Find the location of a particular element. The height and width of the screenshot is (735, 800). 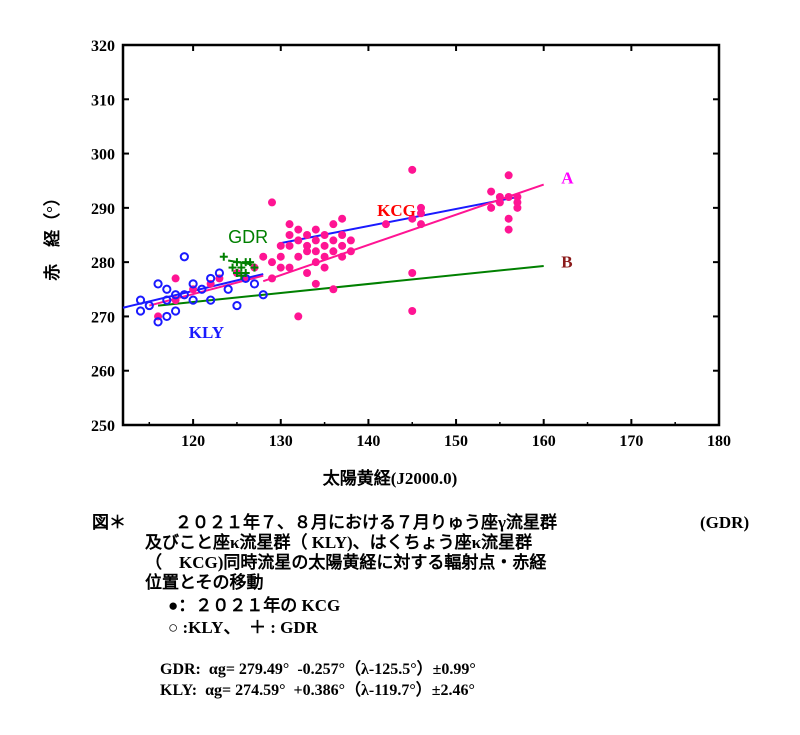

y-tick-label: 250 is located at coordinates (103, 426).